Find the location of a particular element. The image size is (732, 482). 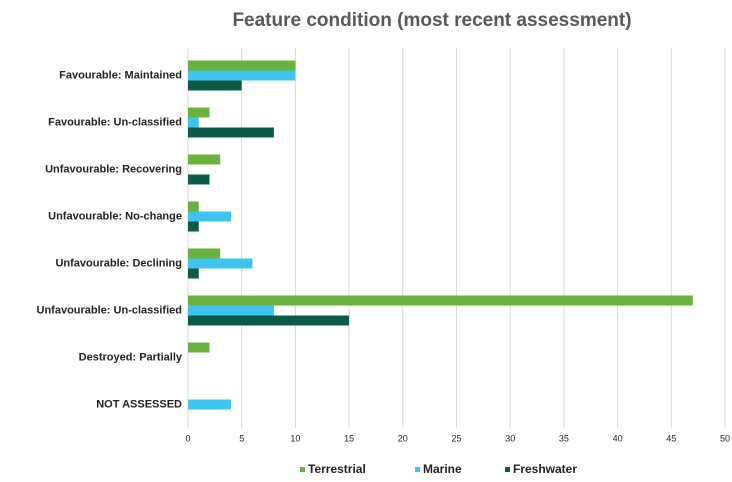

y-tick-label: Unfavourable: Un-classified is located at coordinates (109, 310).